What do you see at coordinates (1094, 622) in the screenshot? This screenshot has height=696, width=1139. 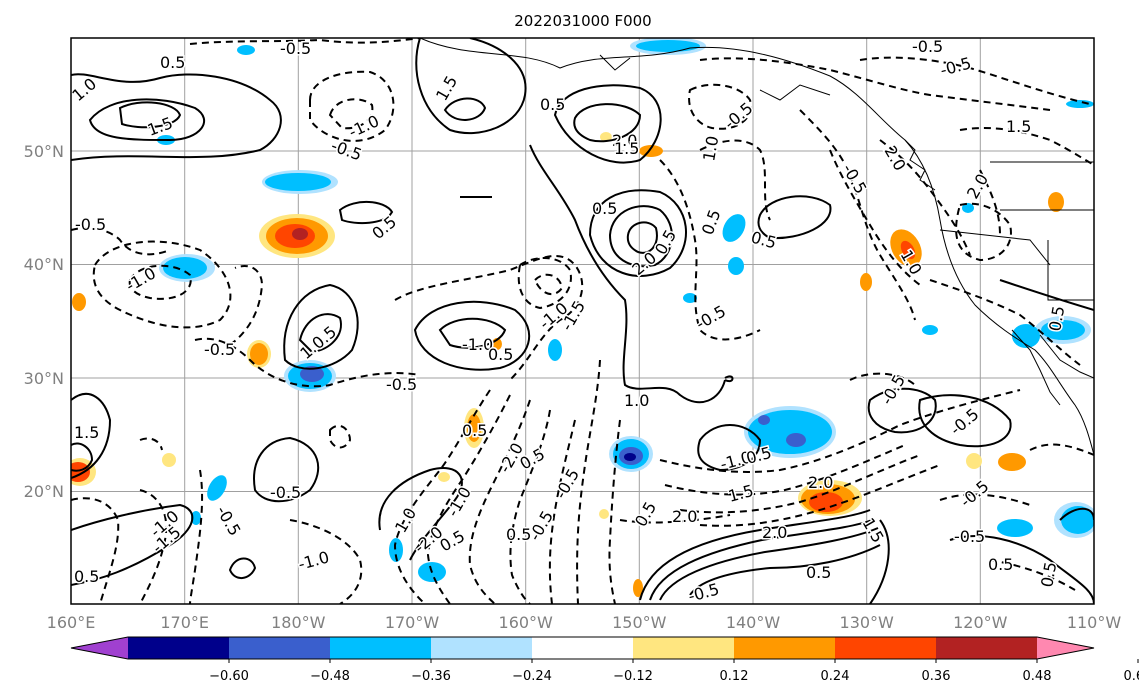 I see `x-tick-label: 110°W` at bounding box center [1094, 622].